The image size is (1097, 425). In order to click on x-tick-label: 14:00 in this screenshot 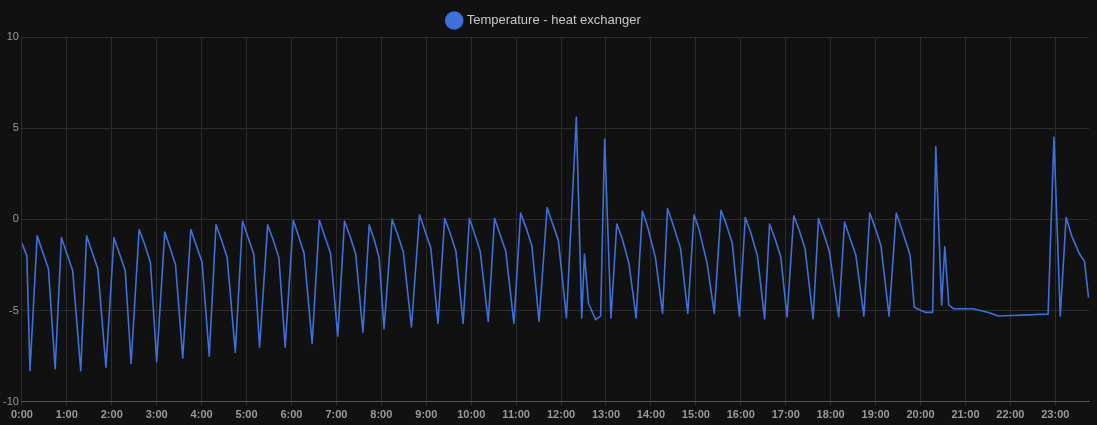, I will do `click(650, 414)`.